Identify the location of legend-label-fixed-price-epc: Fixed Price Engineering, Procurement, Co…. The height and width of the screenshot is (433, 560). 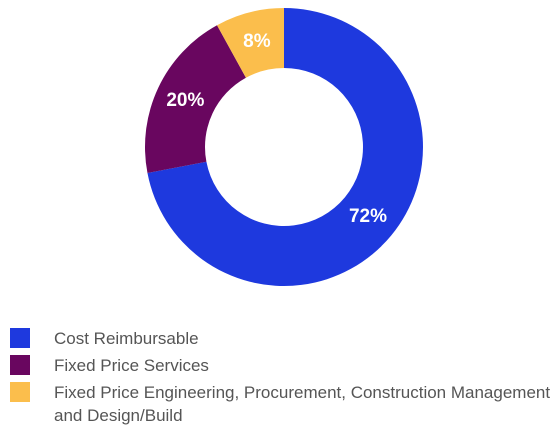
(302, 404).